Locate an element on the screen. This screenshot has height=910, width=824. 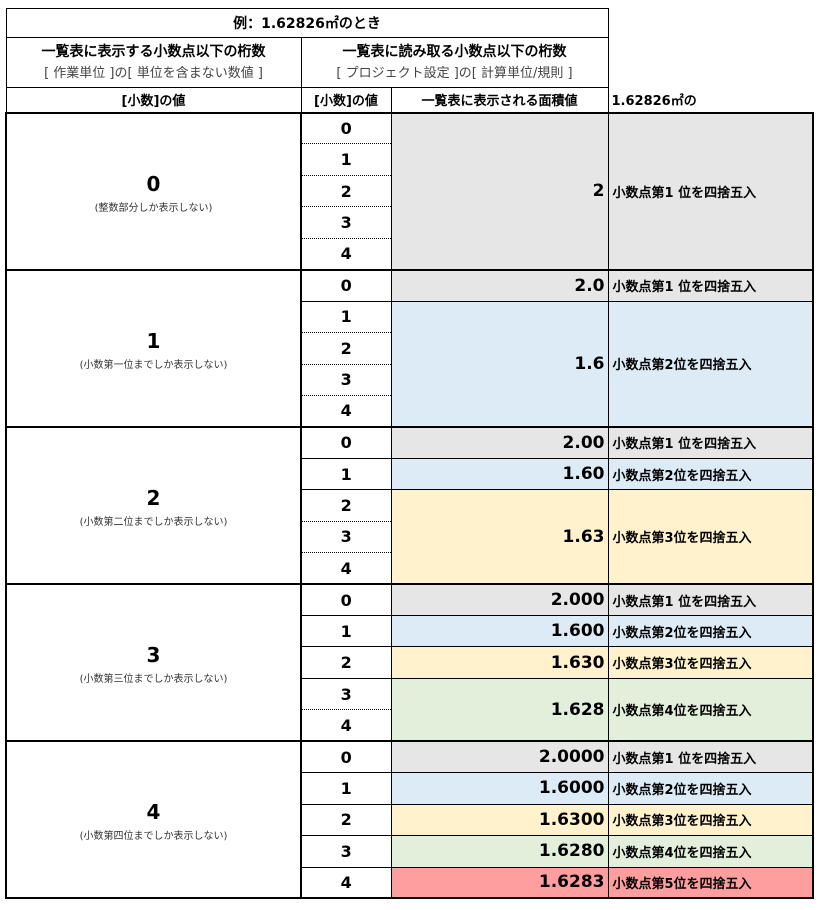
area-value-cell: 1.63 is located at coordinates (499, 537).